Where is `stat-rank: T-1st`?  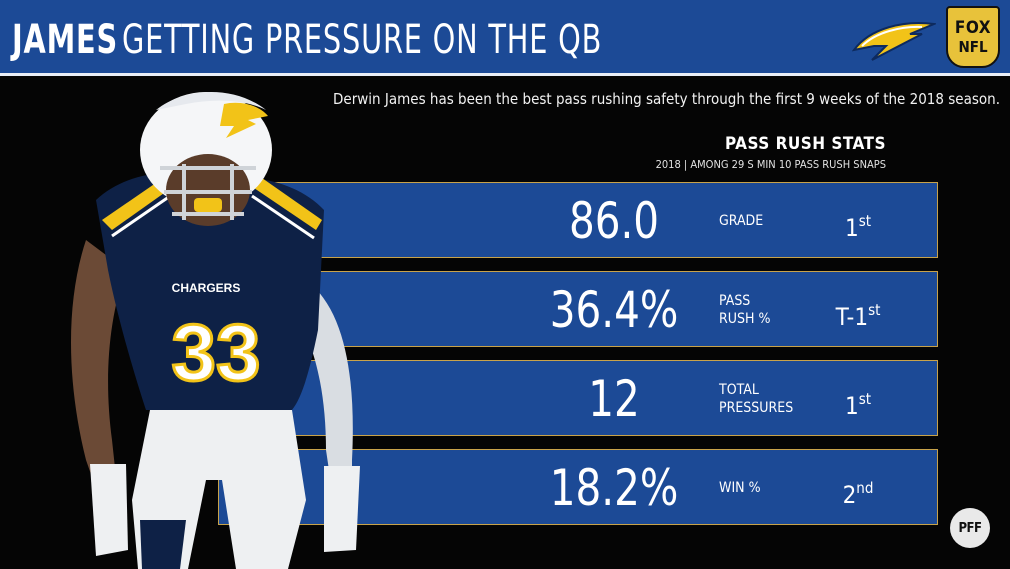 stat-rank: T-1st is located at coordinates (858, 310).